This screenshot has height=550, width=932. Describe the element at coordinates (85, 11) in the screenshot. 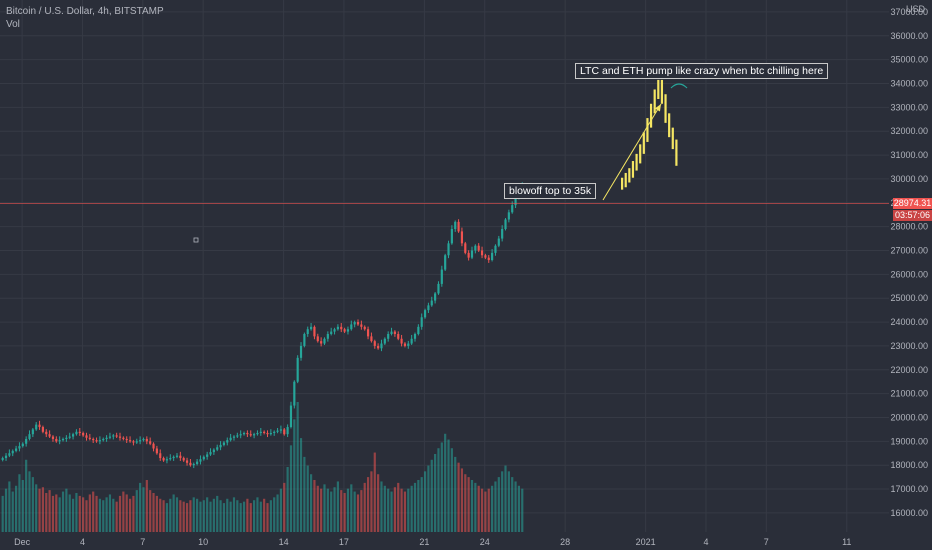

I see `symbol-title: Bitcoin / U.S. Dollar, 4h, BITSTAMP` at that location.